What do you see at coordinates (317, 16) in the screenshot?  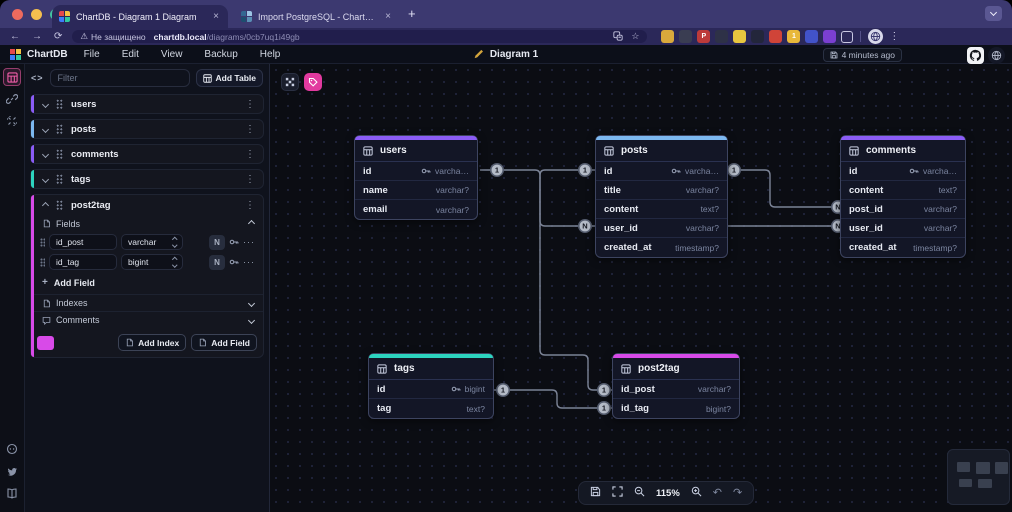 I see `browser-tab: Import PostgreSQL - ChartDB ×` at bounding box center [317, 16].